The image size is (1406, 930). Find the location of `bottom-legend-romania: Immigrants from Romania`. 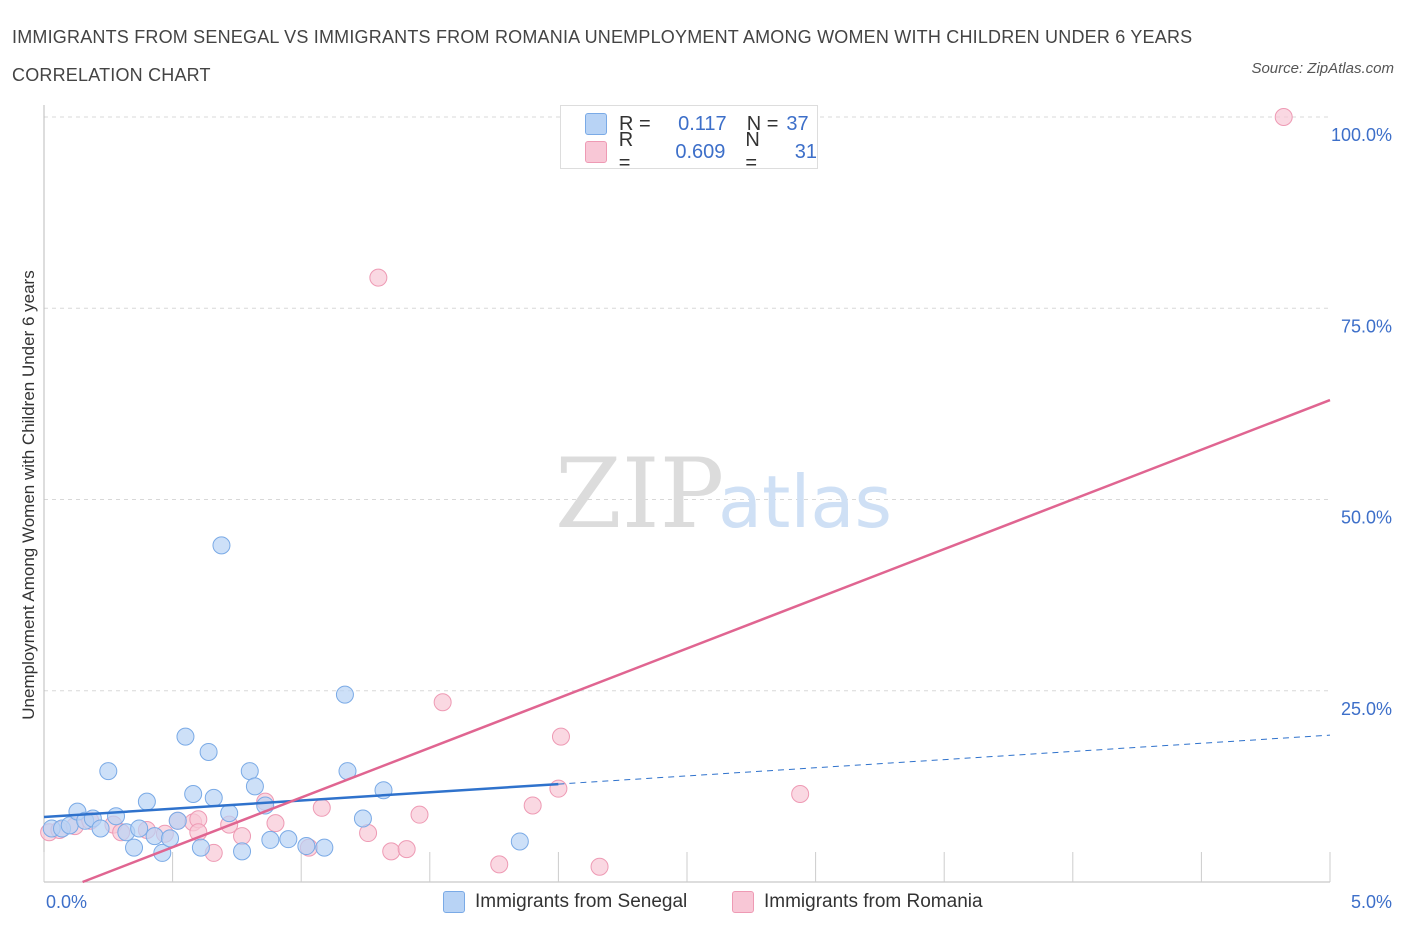

bottom-legend-romania: Immigrants from Romania is located at coordinates (857, 902).